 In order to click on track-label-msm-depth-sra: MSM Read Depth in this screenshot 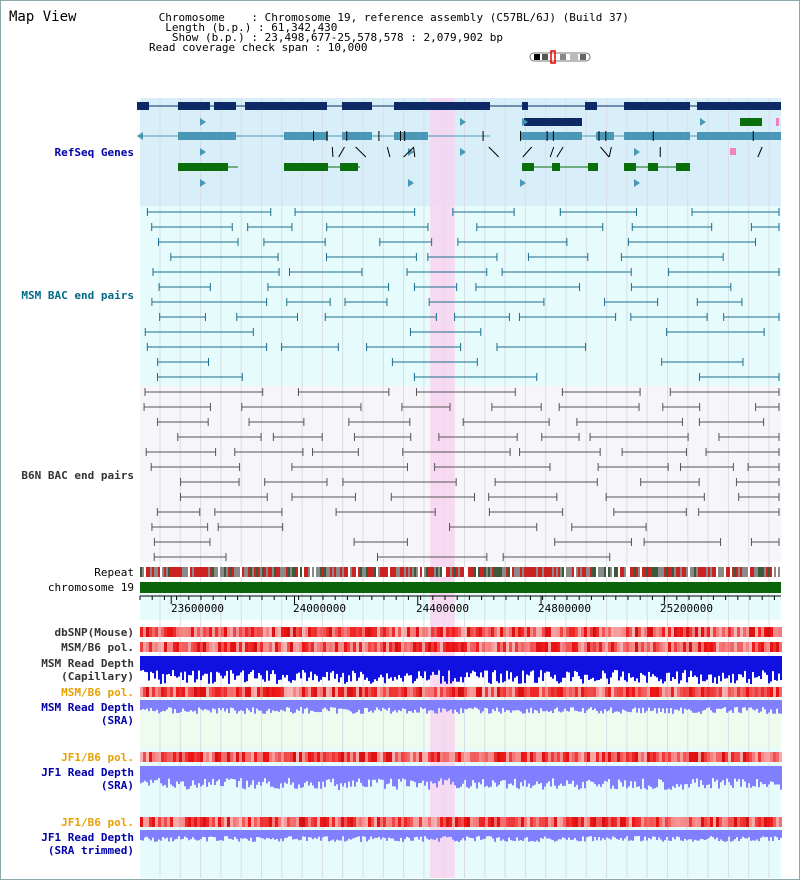, I will do `click(87, 707)`.